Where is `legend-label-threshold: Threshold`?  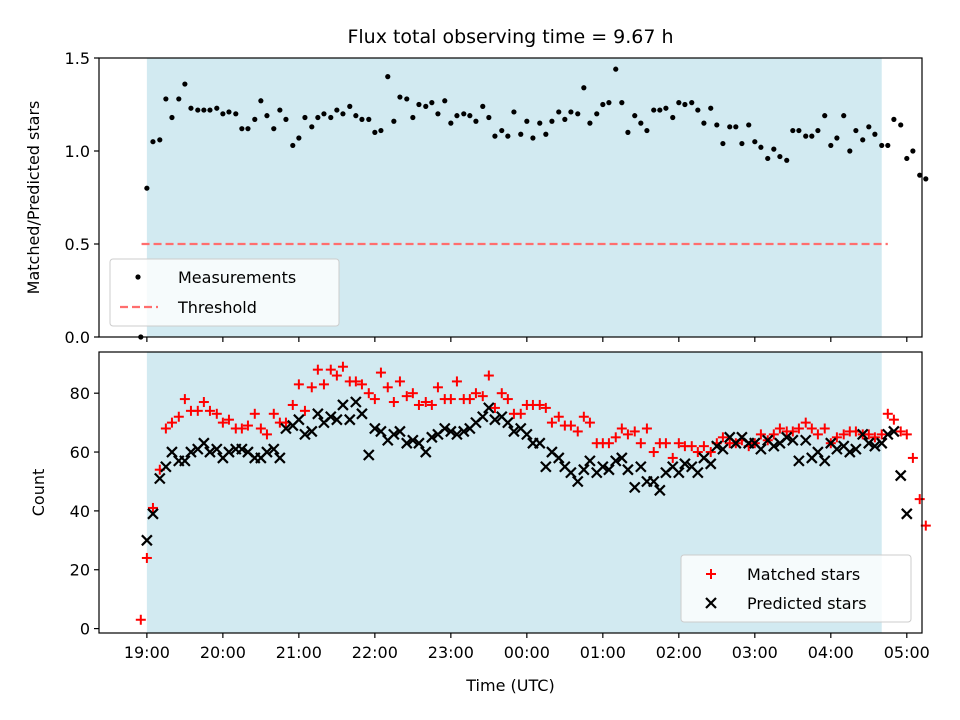 legend-label-threshold: Threshold is located at coordinates (217, 307).